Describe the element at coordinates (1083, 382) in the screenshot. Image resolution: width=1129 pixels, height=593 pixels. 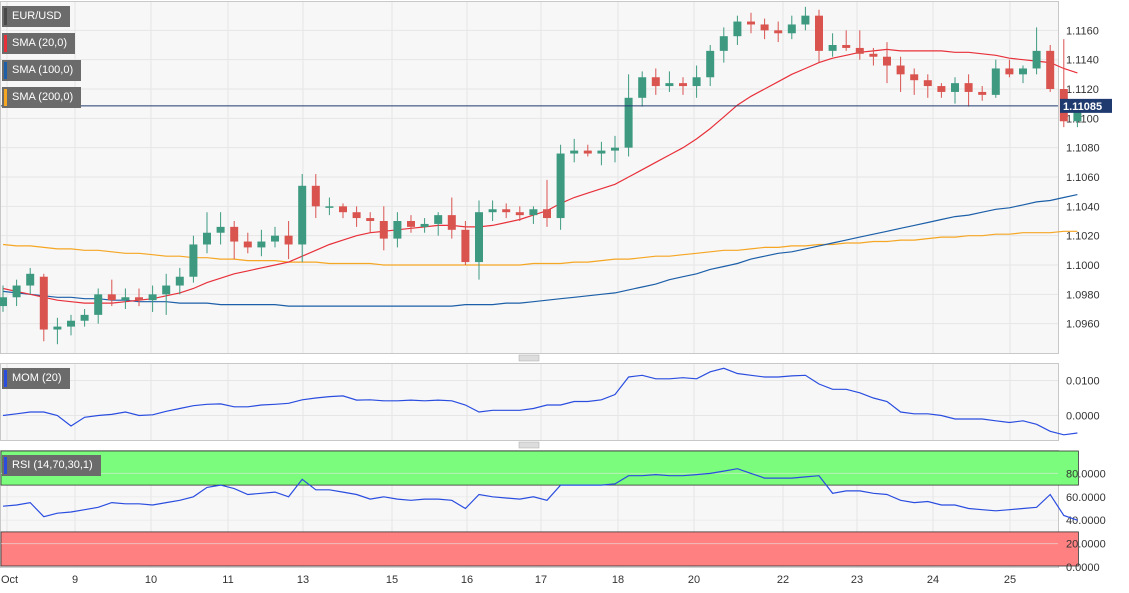
I see `mom-tick-label: 0.0100` at that location.